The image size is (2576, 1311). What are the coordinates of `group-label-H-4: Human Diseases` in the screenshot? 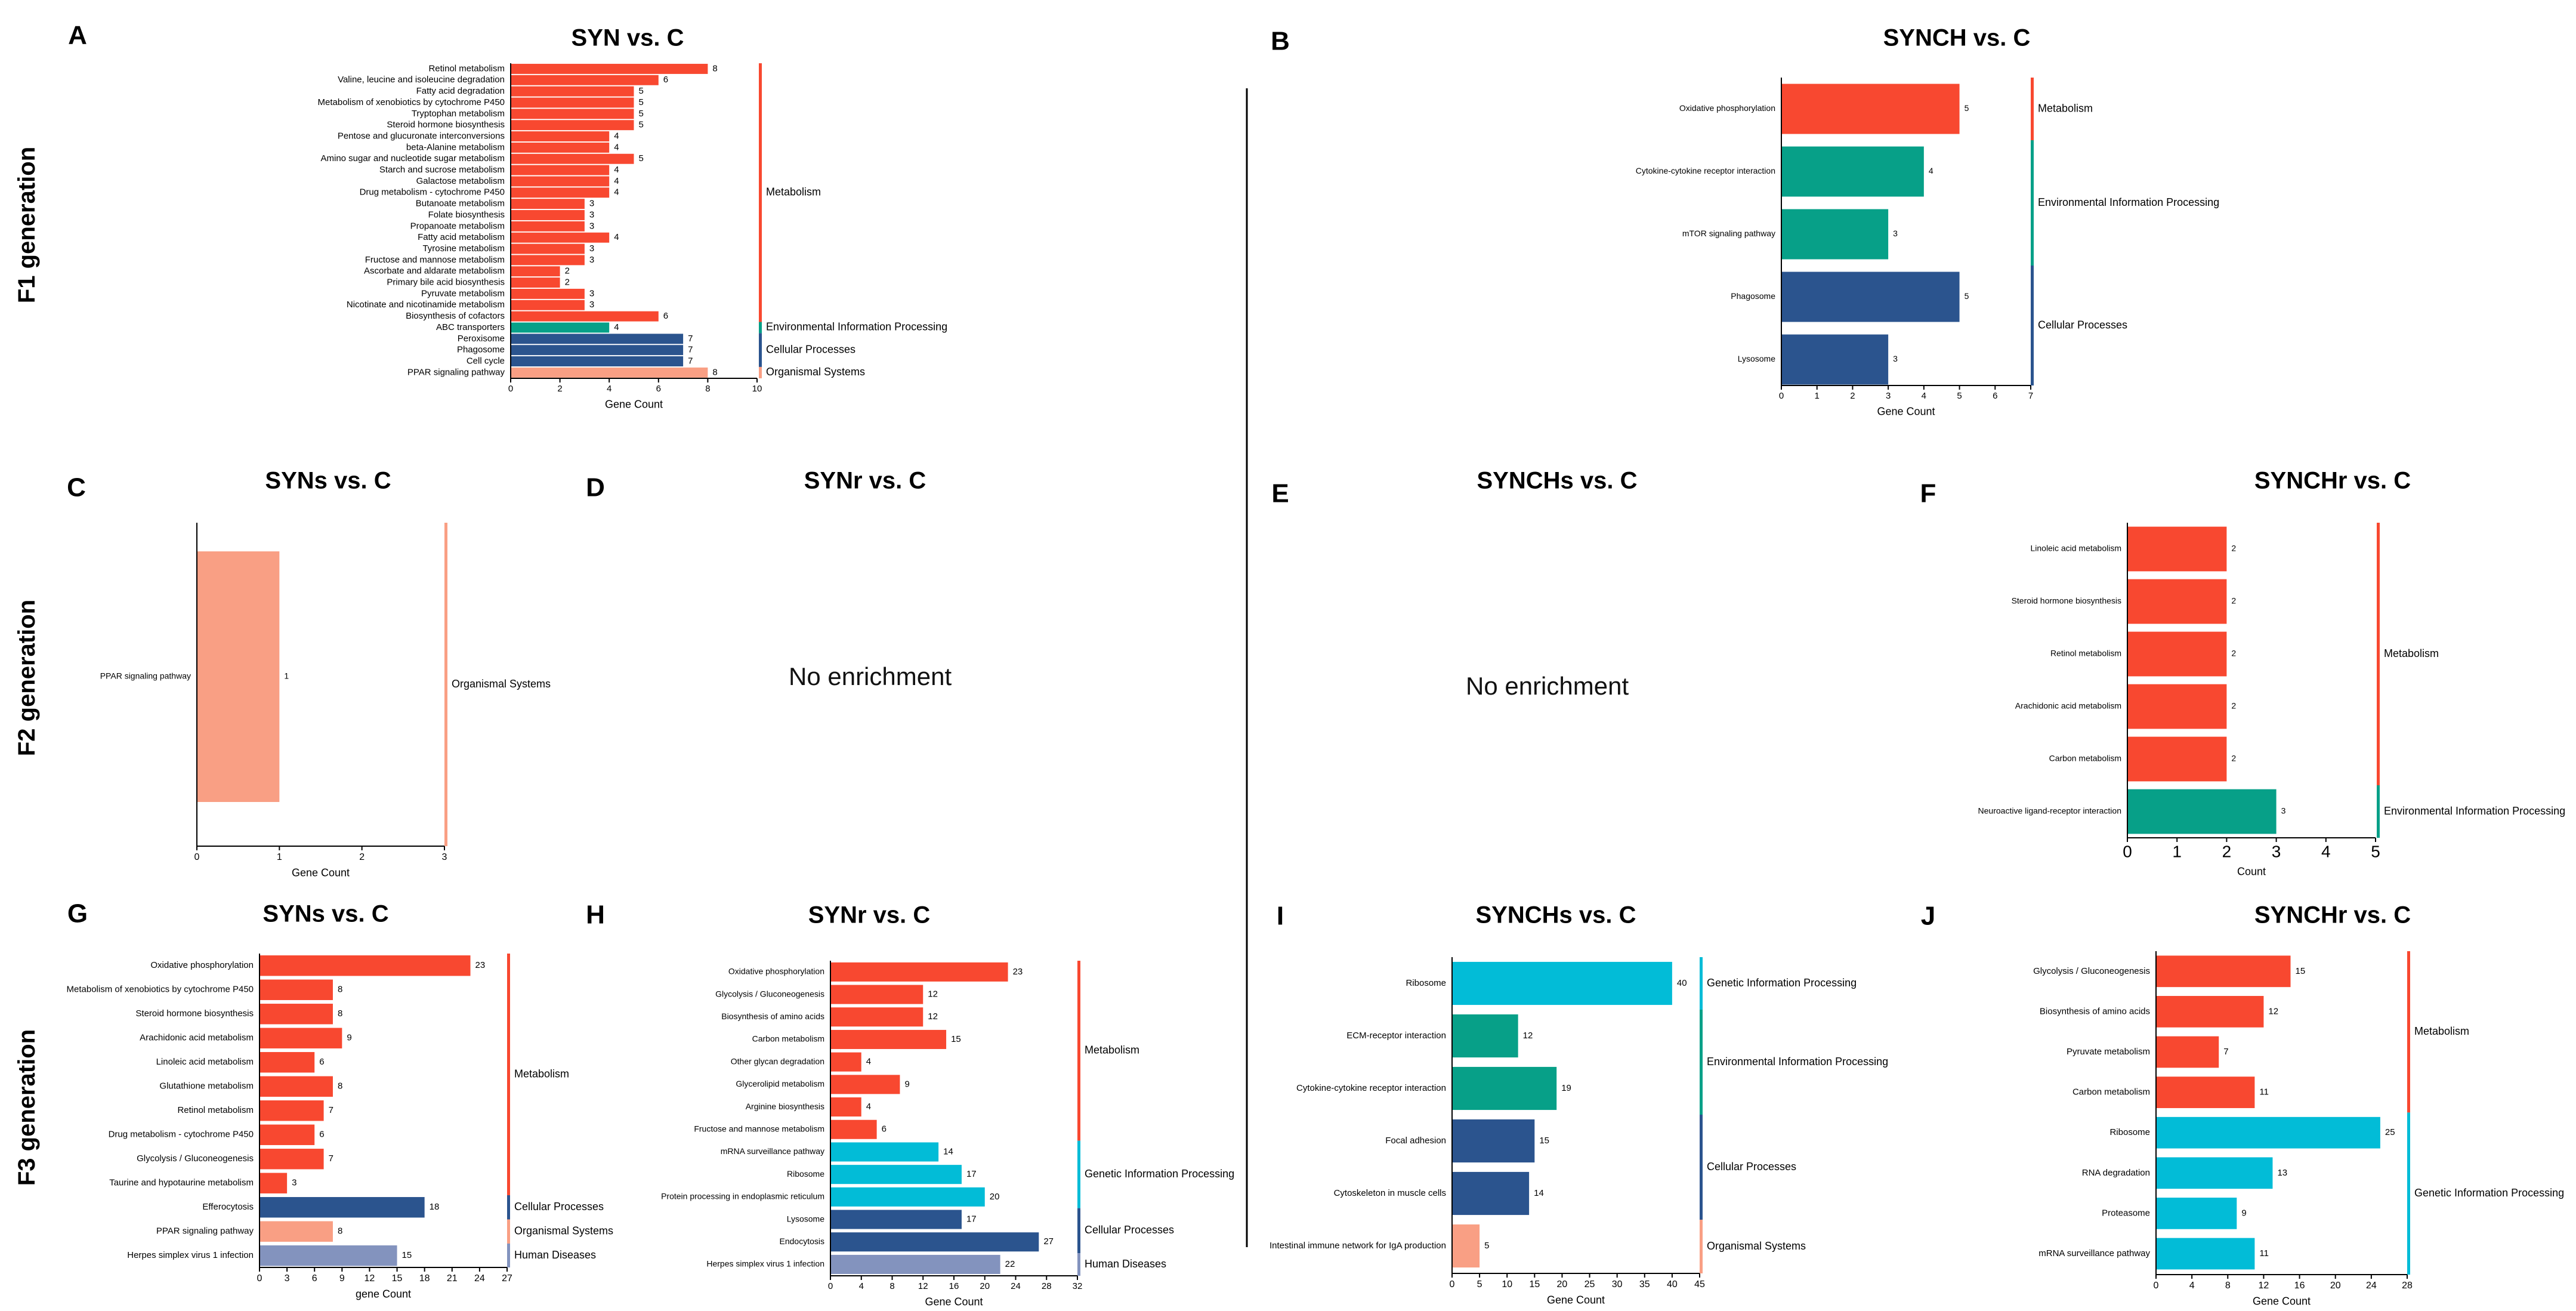 It's located at (1125, 1264).